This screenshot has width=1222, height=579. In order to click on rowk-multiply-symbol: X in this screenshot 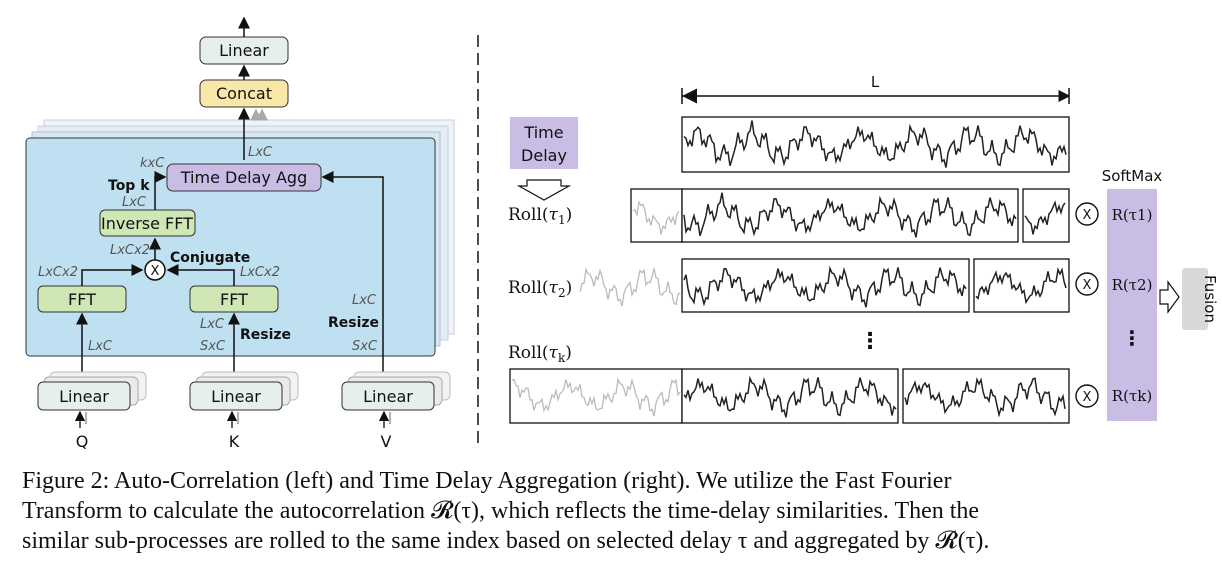, I will do `click(1087, 397)`.